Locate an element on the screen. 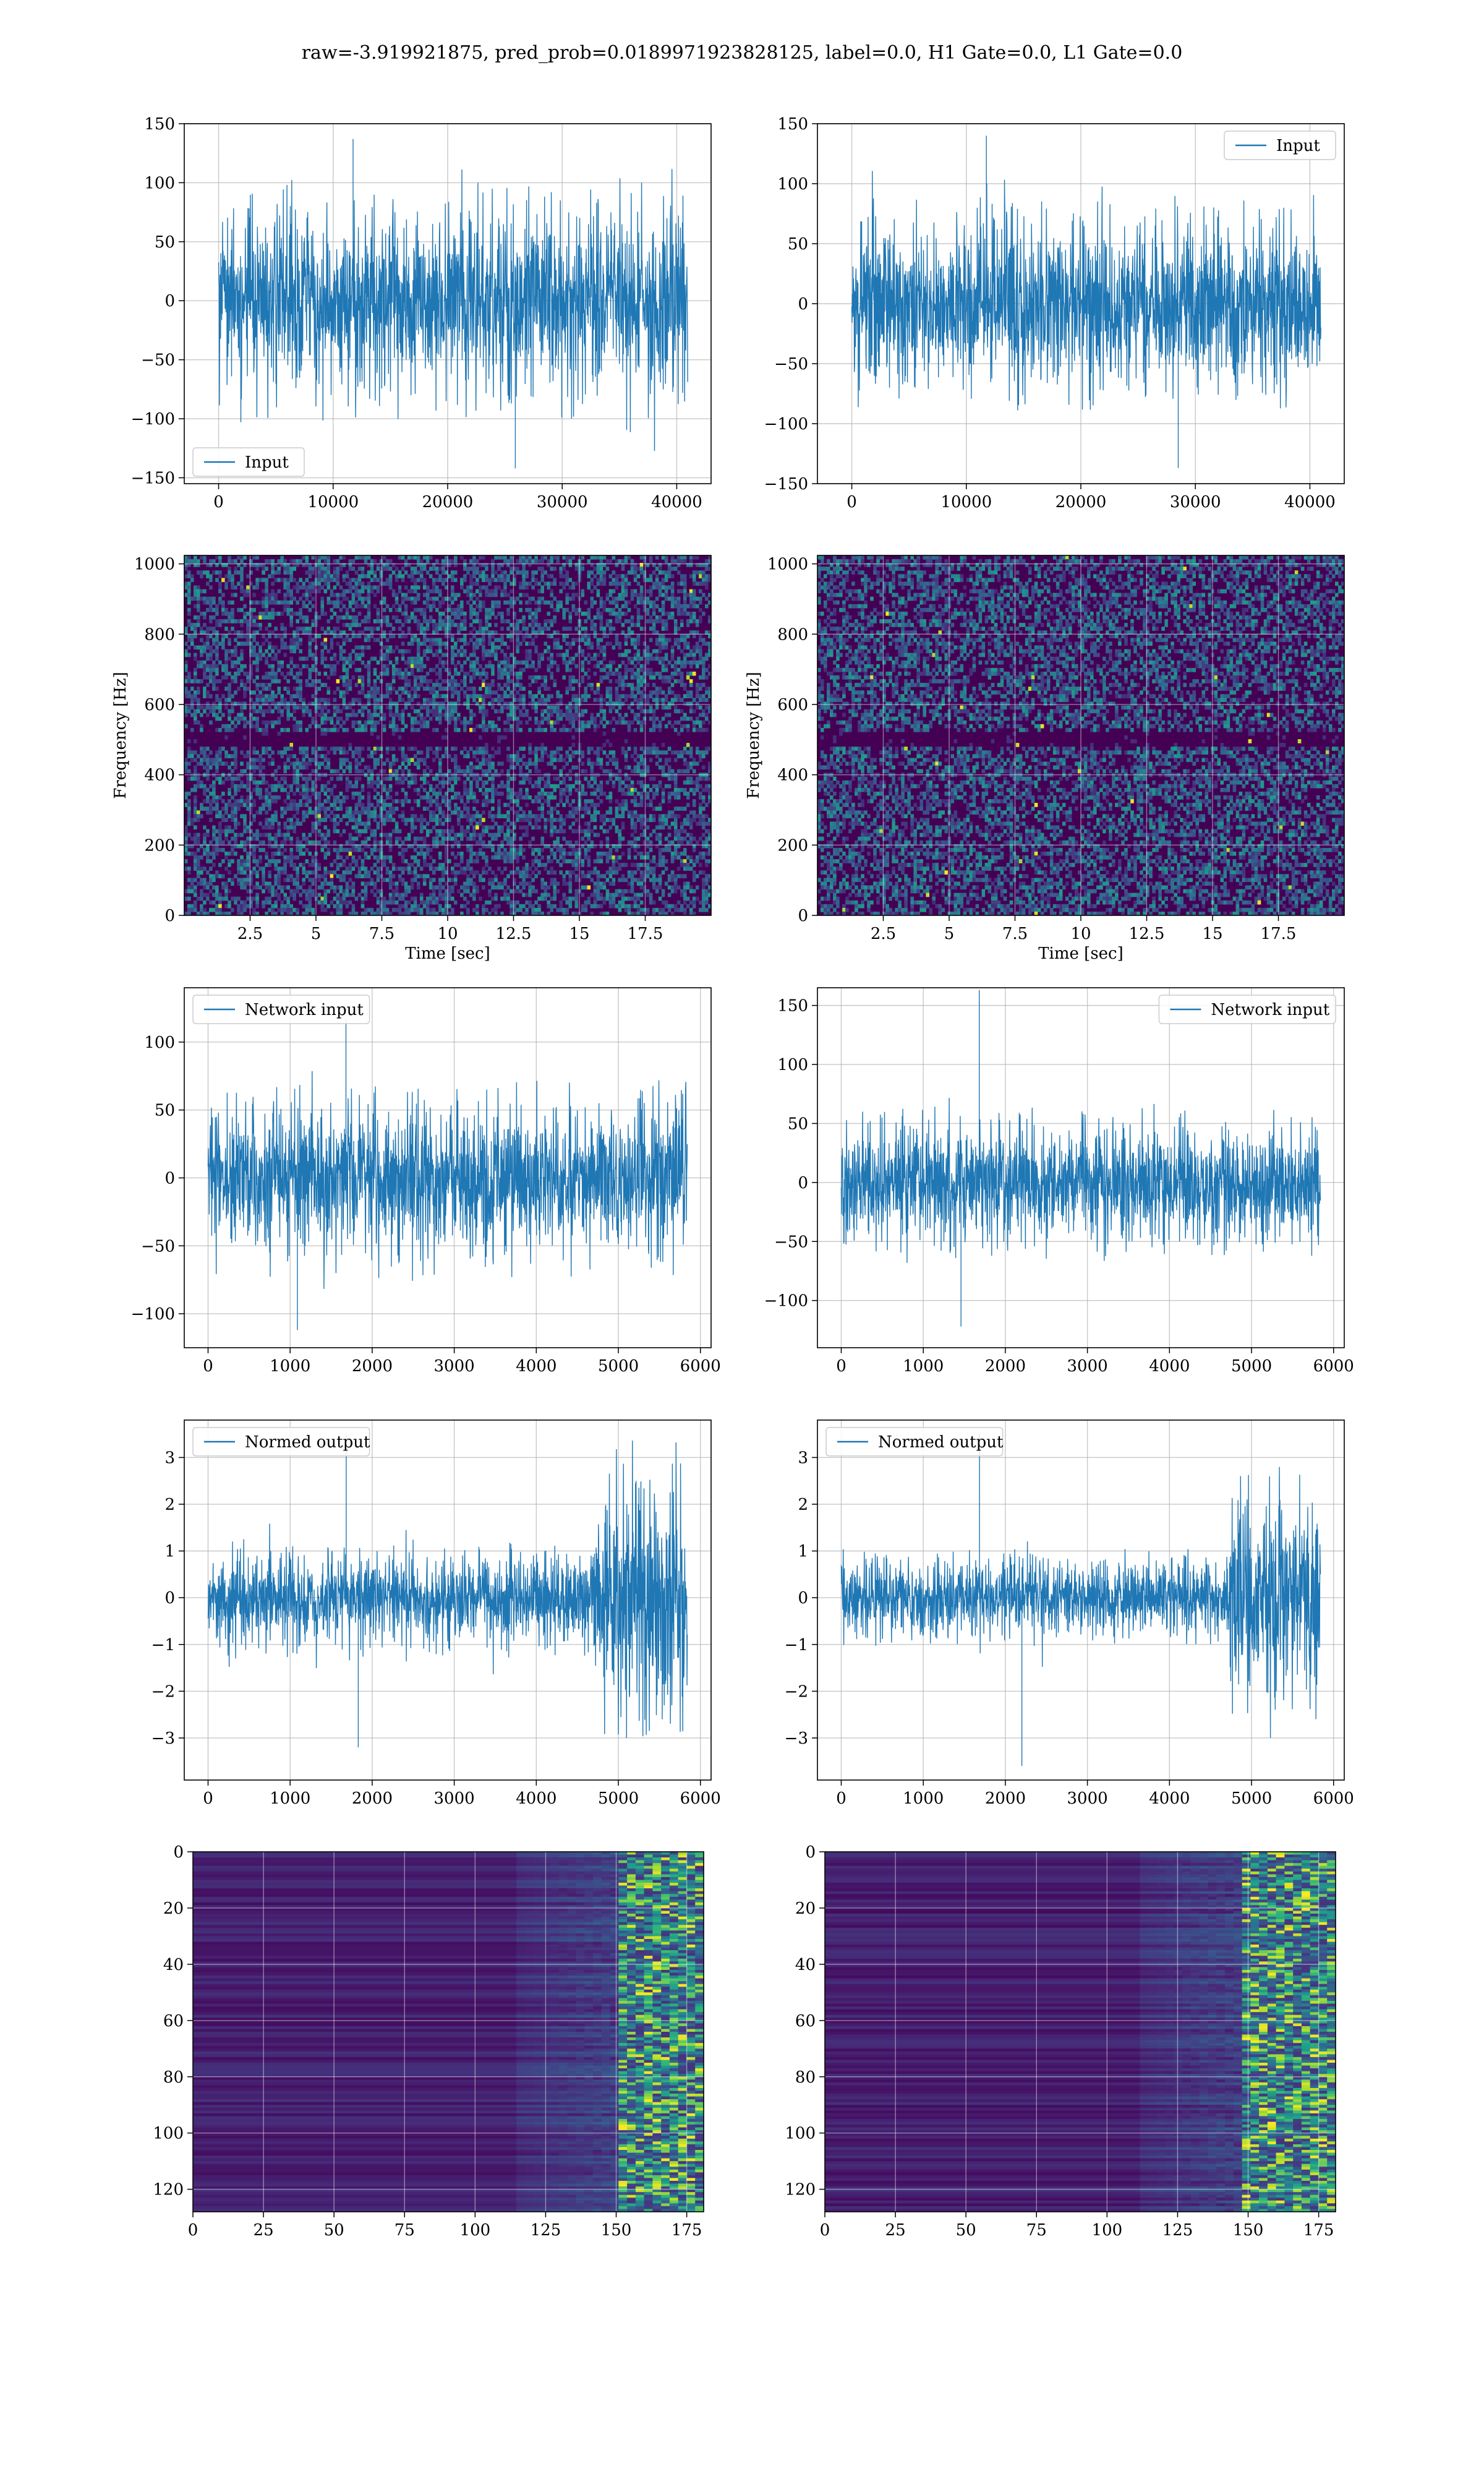  y-tick-label: 120 is located at coordinates (800, 2190).